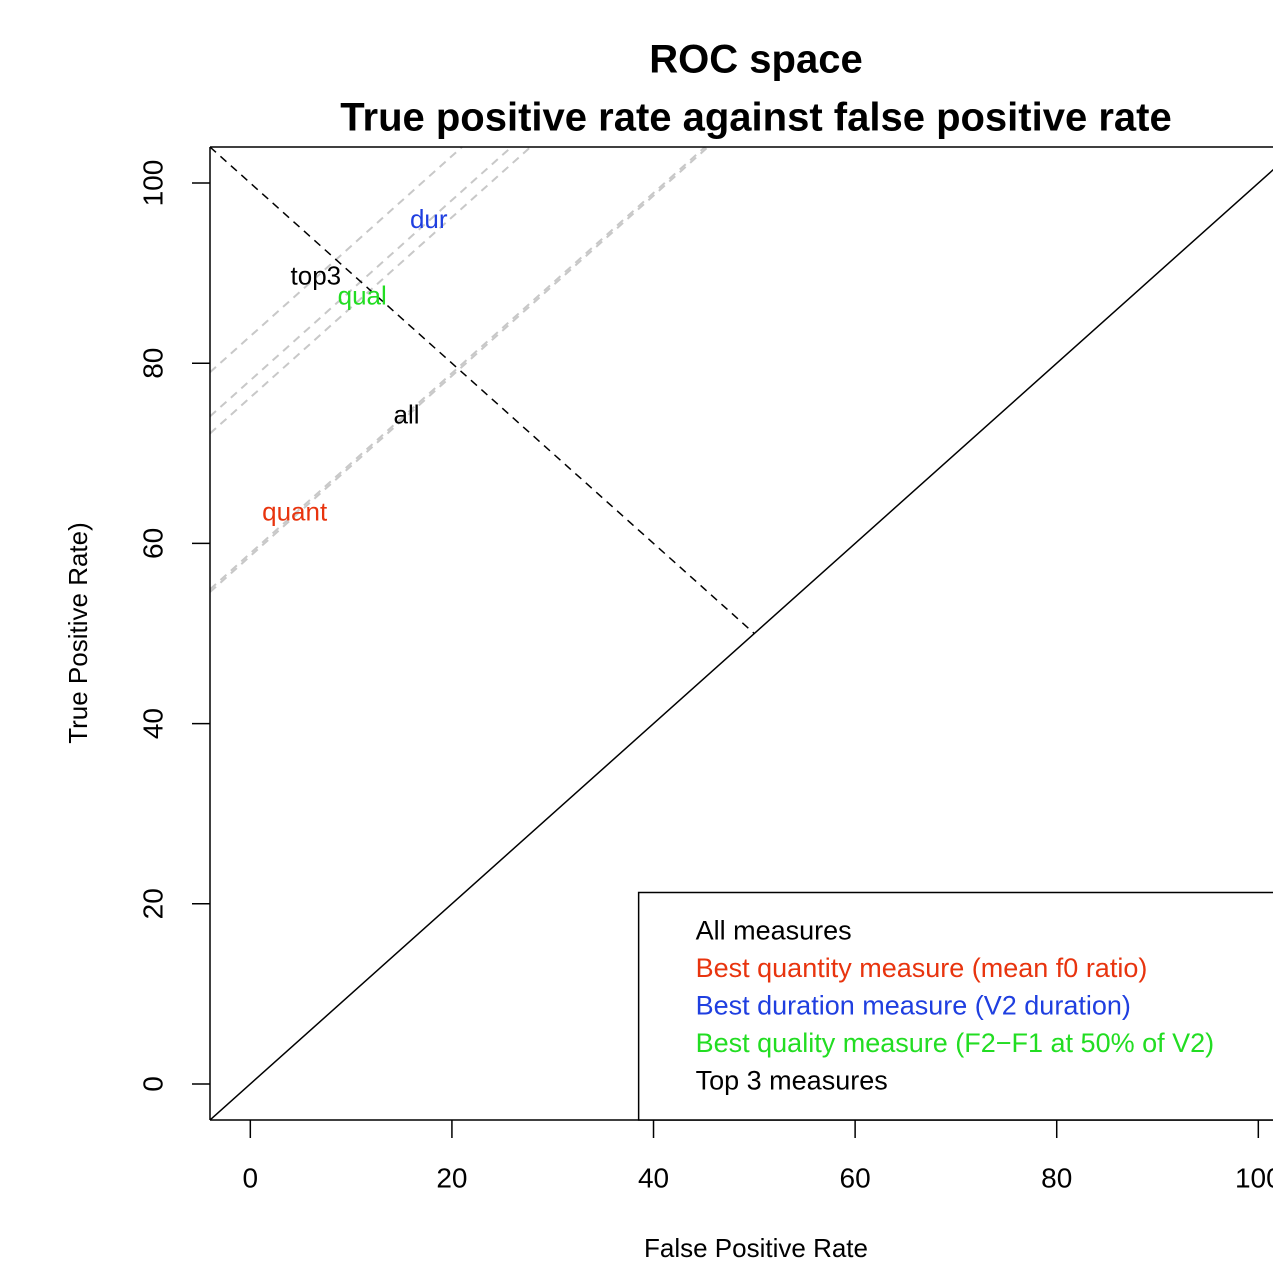  Describe the element at coordinates (913, 1006) in the screenshot. I see `legend-label: Best duration measure (V2 duration)` at that location.